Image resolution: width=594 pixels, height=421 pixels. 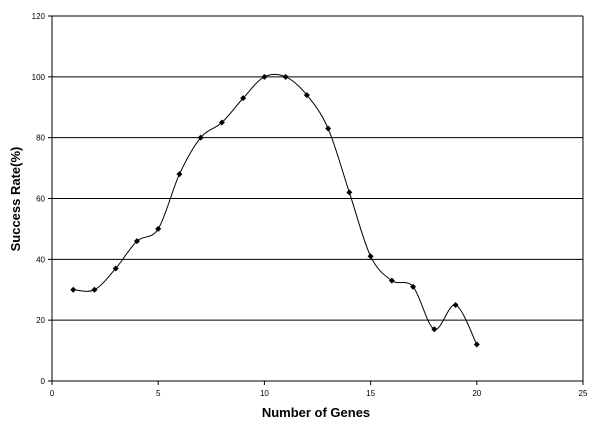 What do you see at coordinates (40, 199) in the screenshot?
I see `y-tick-label: 60` at bounding box center [40, 199].